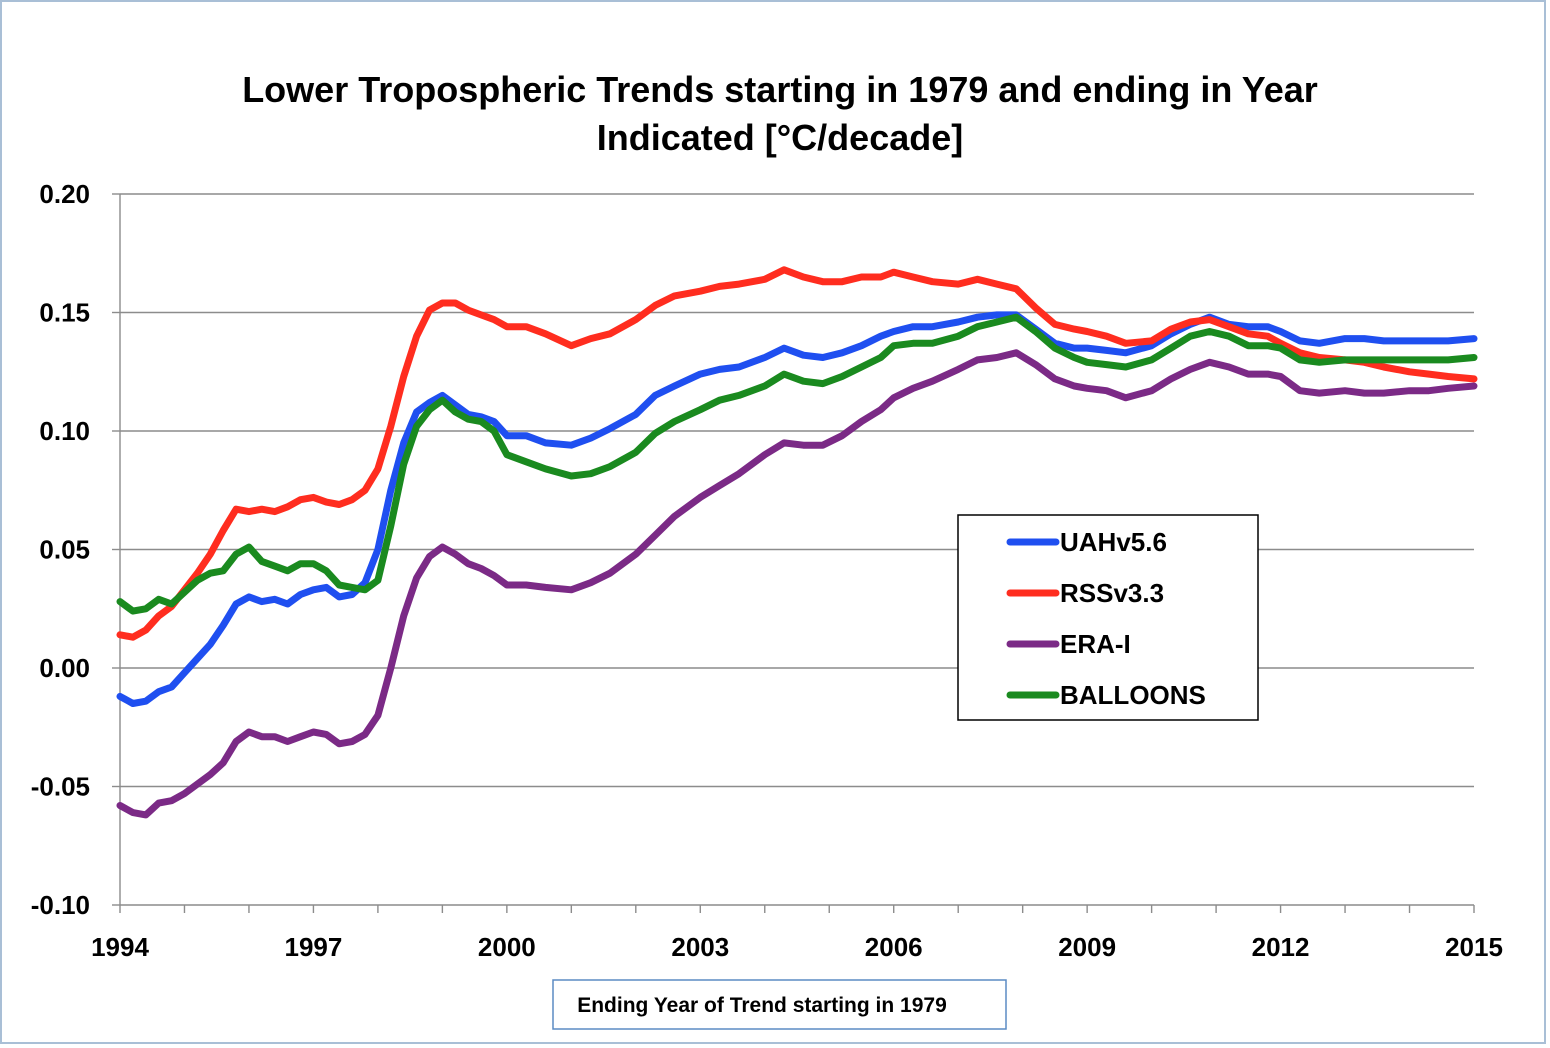 This screenshot has height=1048, width=1550. Describe the element at coordinates (1095, 644) in the screenshot. I see `legend-label: ERA-I` at that location.